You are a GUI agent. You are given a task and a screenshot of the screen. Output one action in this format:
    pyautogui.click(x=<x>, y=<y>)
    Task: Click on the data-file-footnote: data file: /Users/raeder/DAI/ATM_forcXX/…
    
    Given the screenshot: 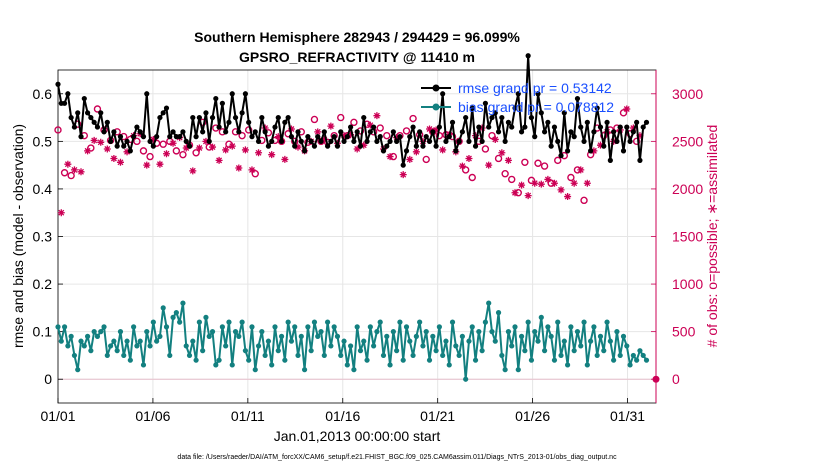 What is the action you would take?
    pyautogui.click(x=397, y=457)
    